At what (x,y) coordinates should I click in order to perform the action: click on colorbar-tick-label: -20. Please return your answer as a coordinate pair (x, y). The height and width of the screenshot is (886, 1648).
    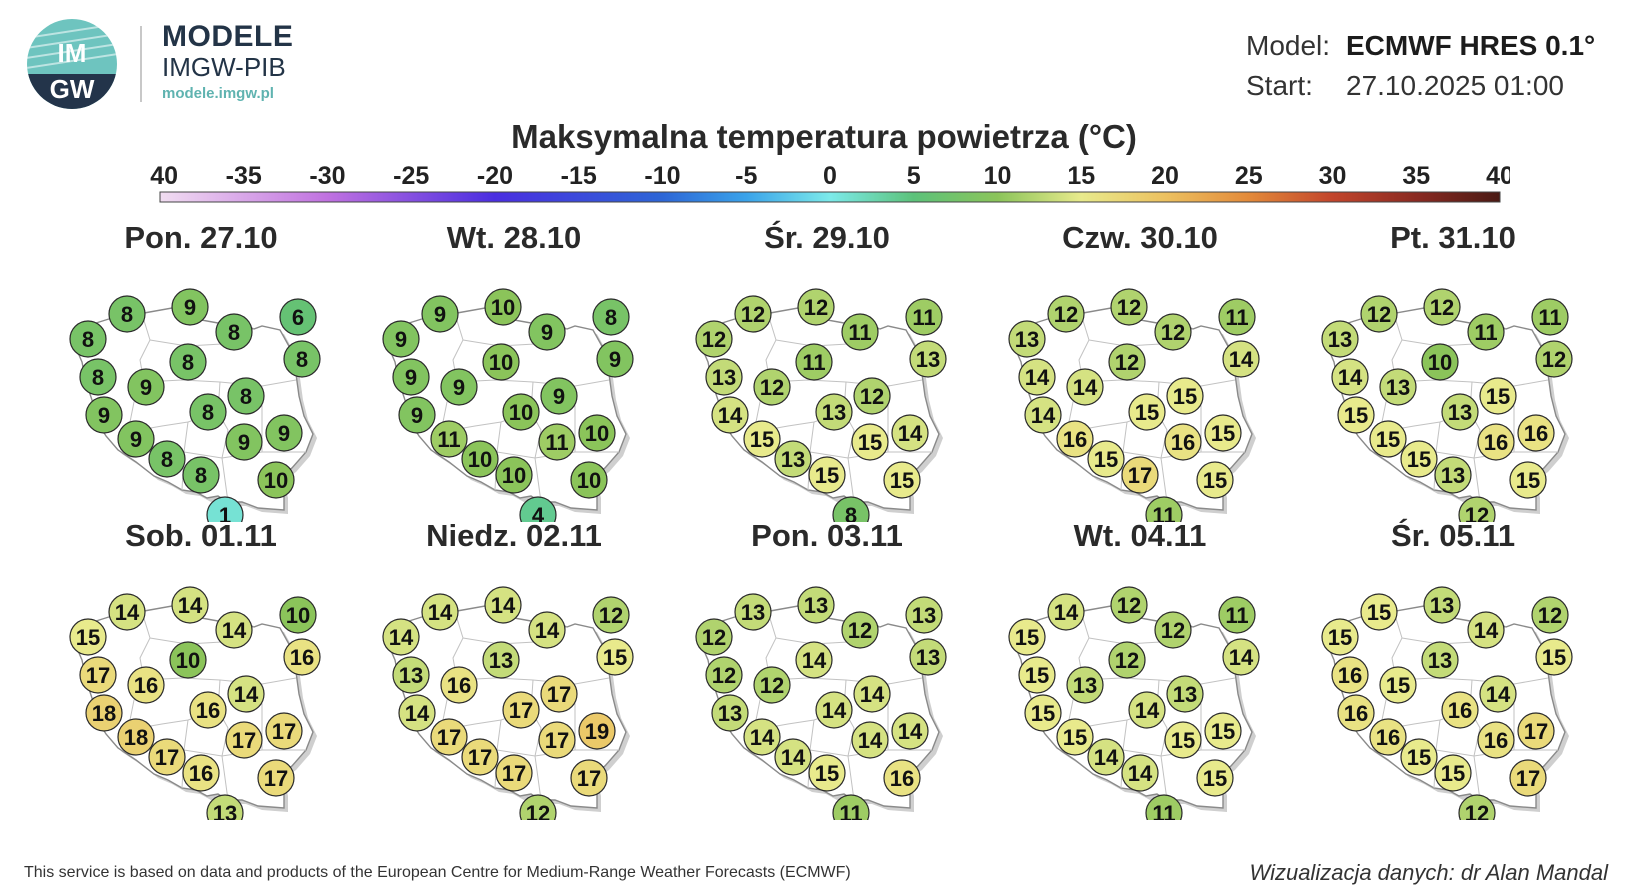
    Looking at the image, I should click on (495, 177).